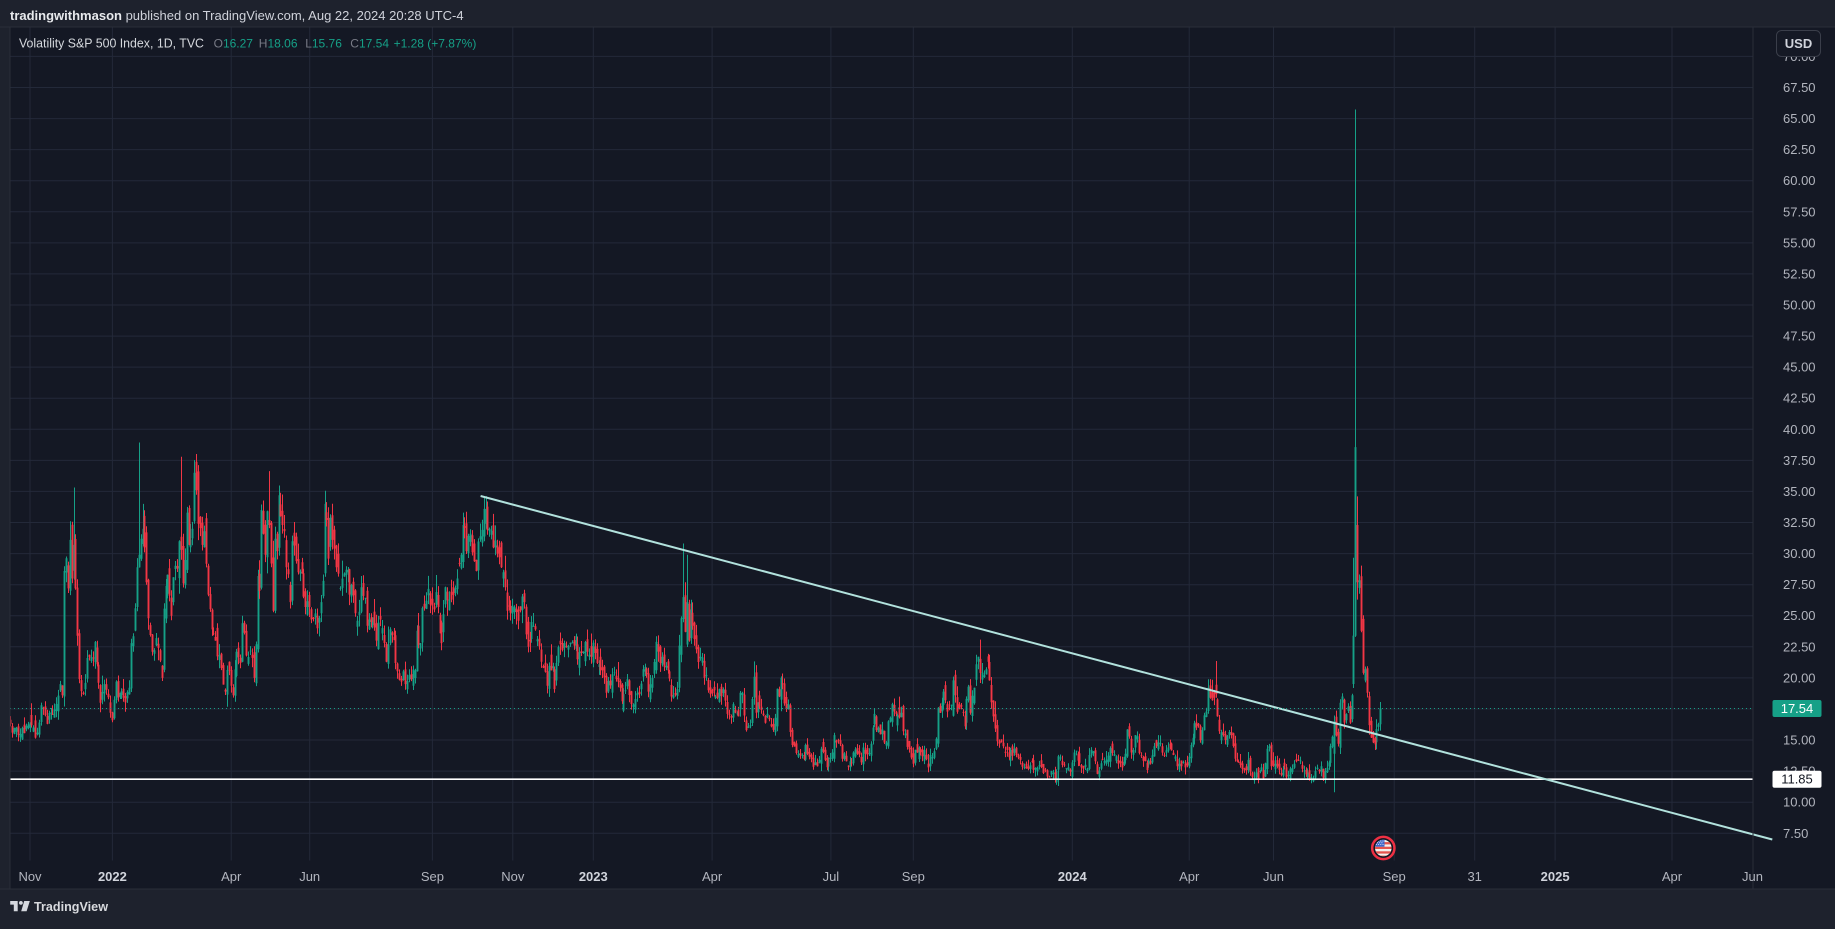 The image size is (1835, 929). I want to click on svg-text: 2023, so click(593, 876).